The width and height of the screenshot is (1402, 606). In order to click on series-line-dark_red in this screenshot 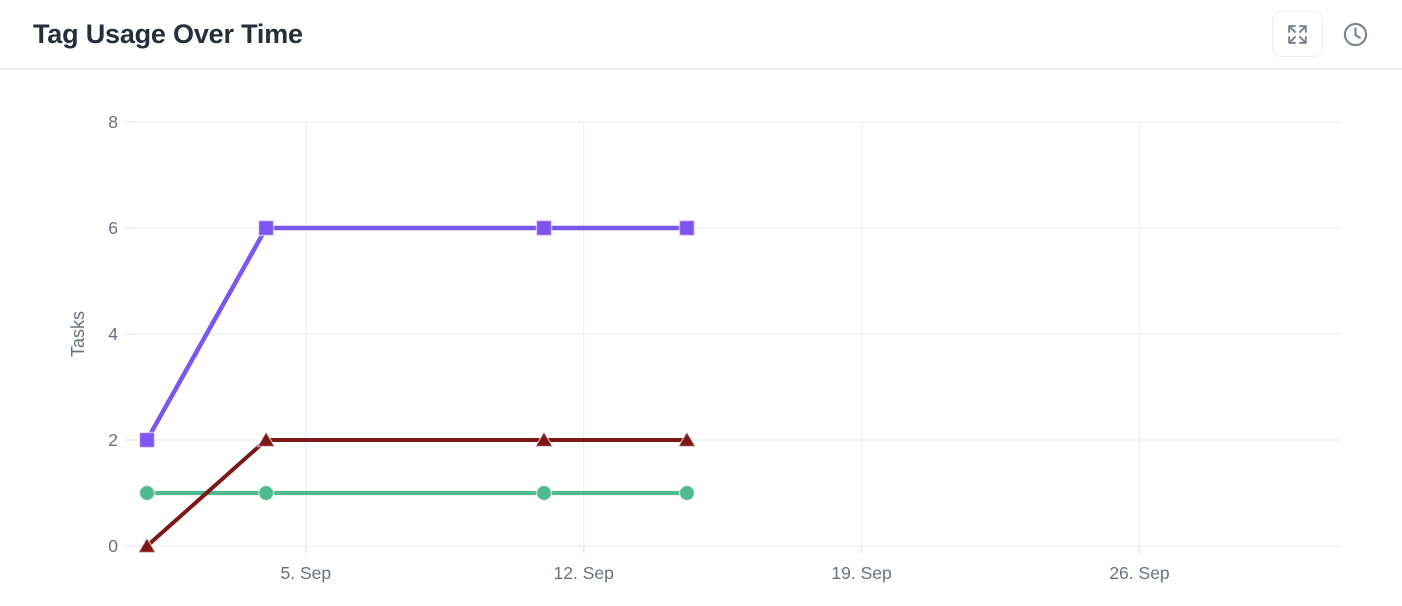, I will do `click(416, 493)`.